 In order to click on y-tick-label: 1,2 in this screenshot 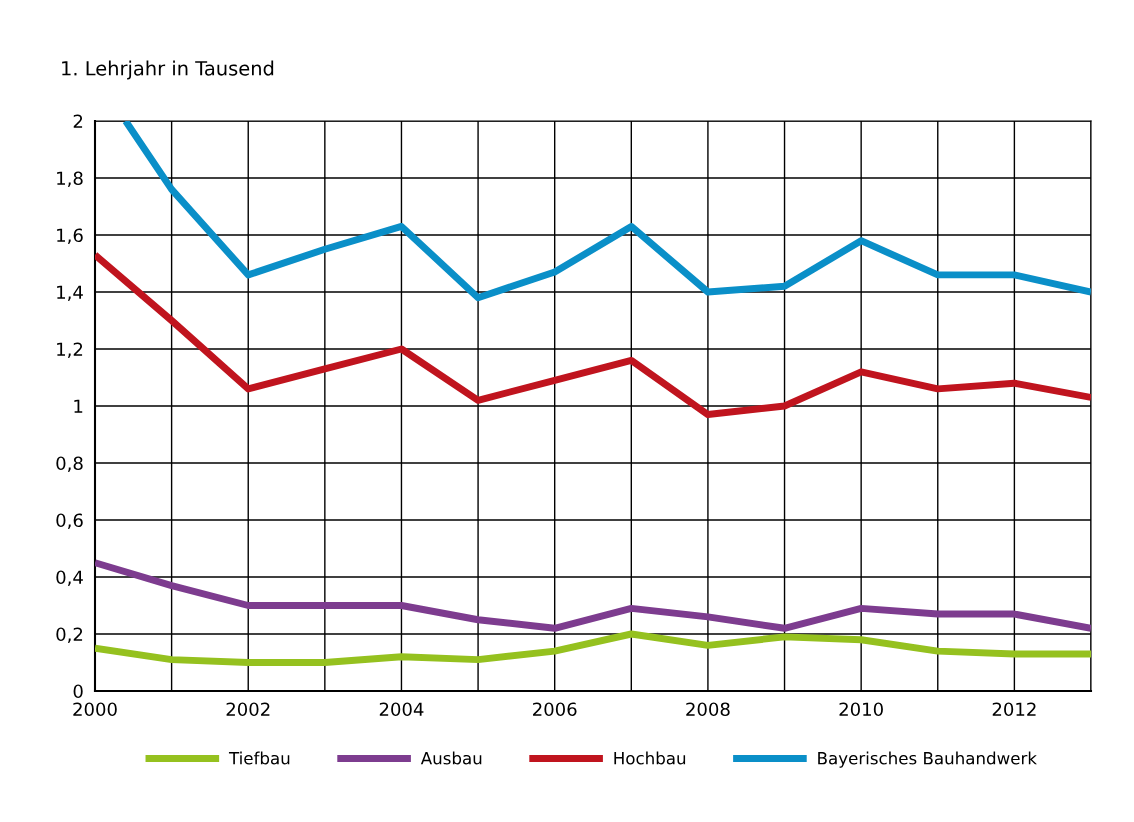, I will do `click(70, 350)`.